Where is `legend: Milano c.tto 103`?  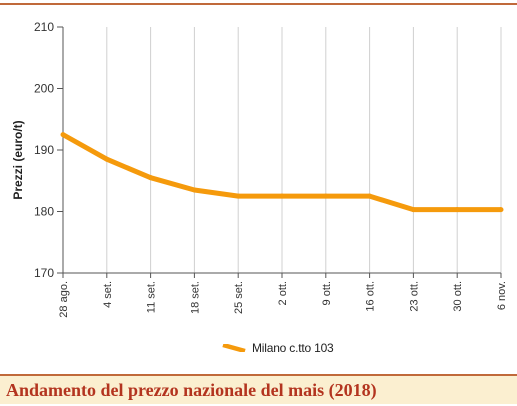
legend: Milano c.tto 103 is located at coordinates (278, 348).